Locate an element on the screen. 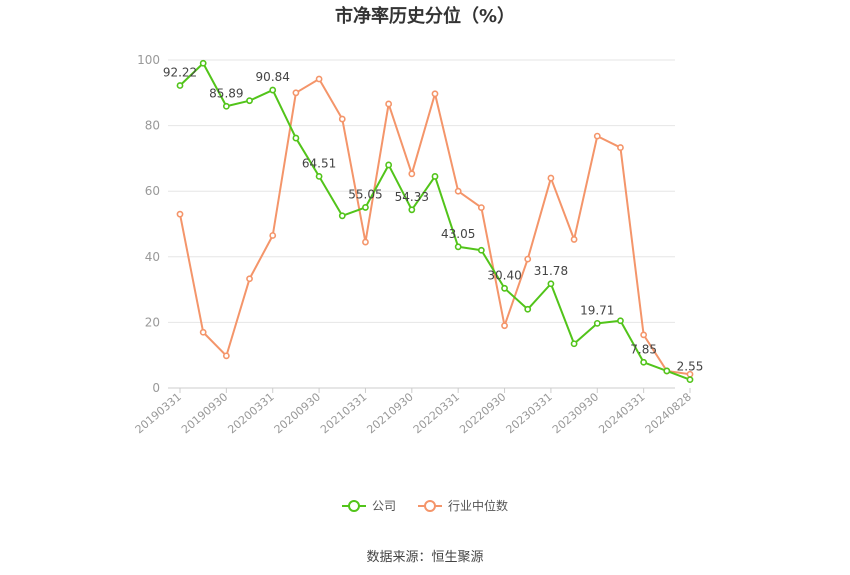 This screenshot has height=575, width=850. data-label: 30.40 is located at coordinates (504, 275).